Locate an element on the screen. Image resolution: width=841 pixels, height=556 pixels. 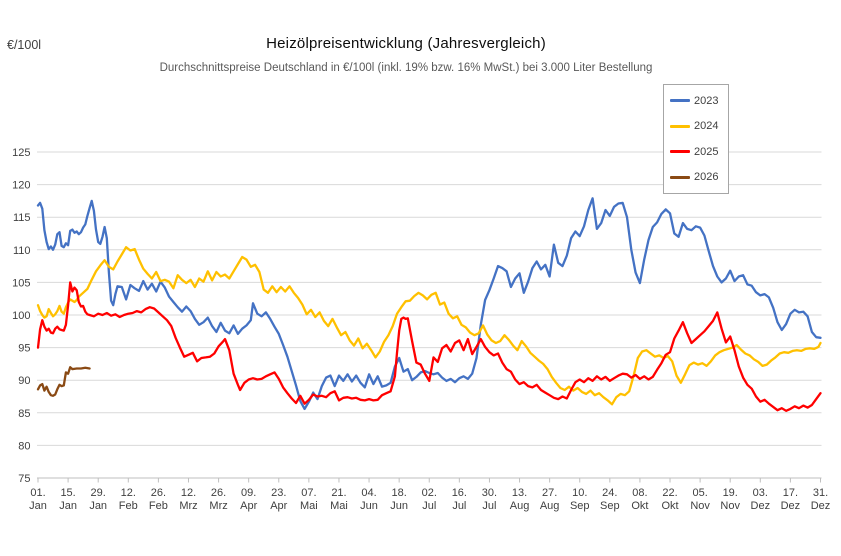
x-tick-label-day: 02. is located at coordinates (429, 493).